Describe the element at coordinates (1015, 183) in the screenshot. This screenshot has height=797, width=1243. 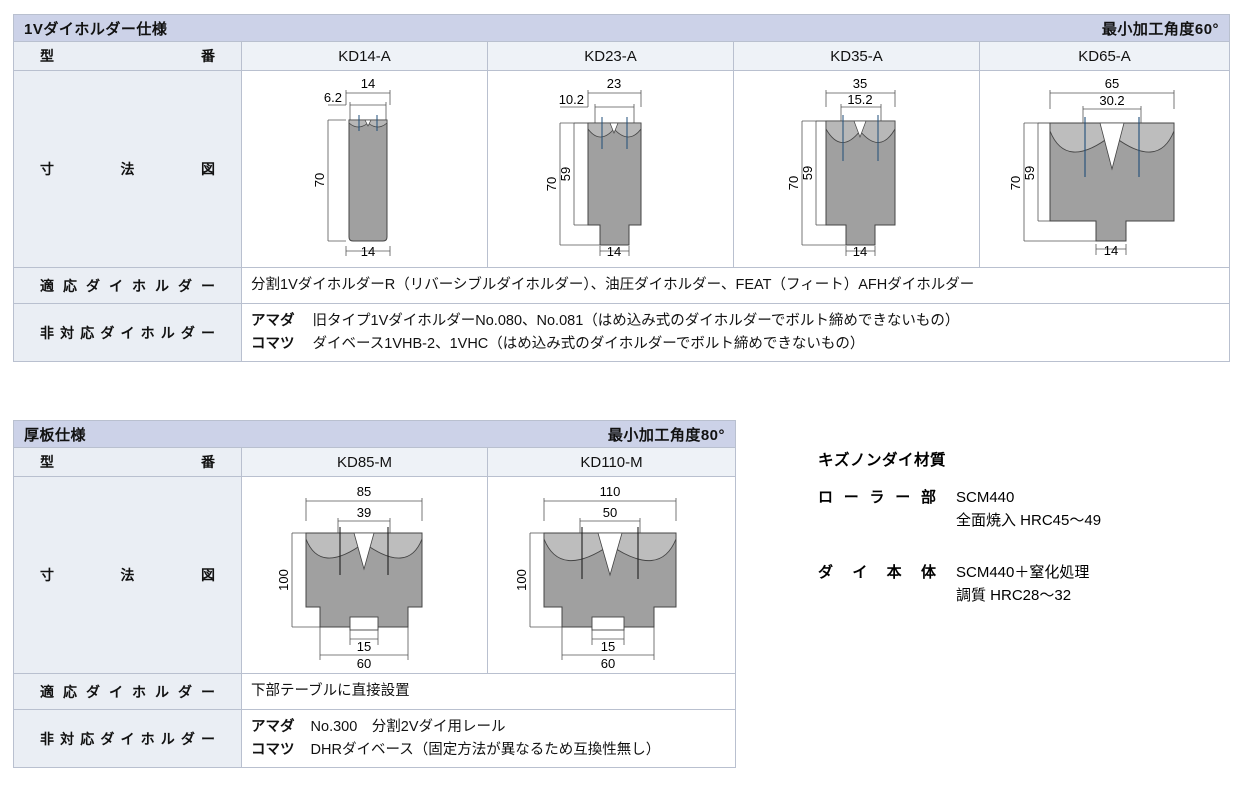
I see `dim-height-kd65a: 70` at that location.